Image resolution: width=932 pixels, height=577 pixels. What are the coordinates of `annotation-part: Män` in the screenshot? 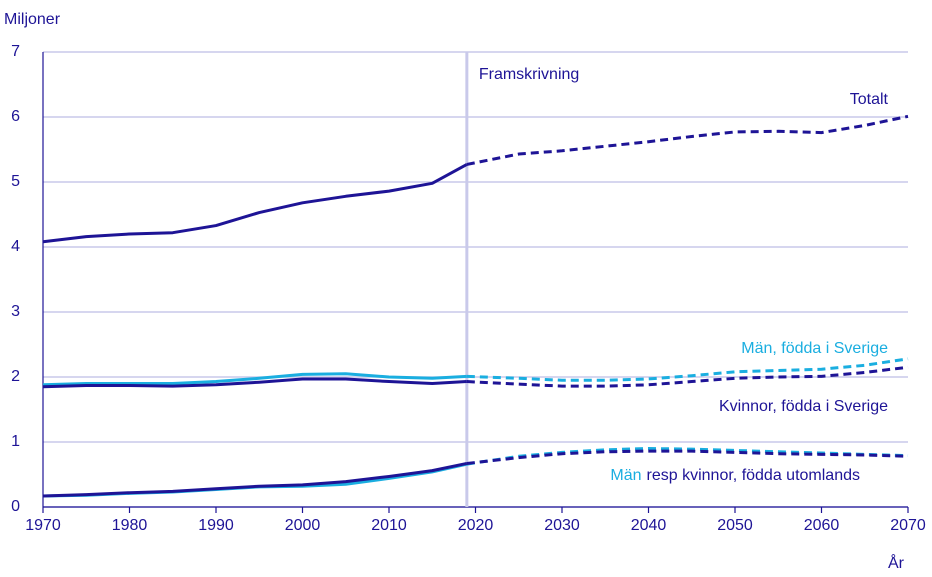 It's located at (625, 475).